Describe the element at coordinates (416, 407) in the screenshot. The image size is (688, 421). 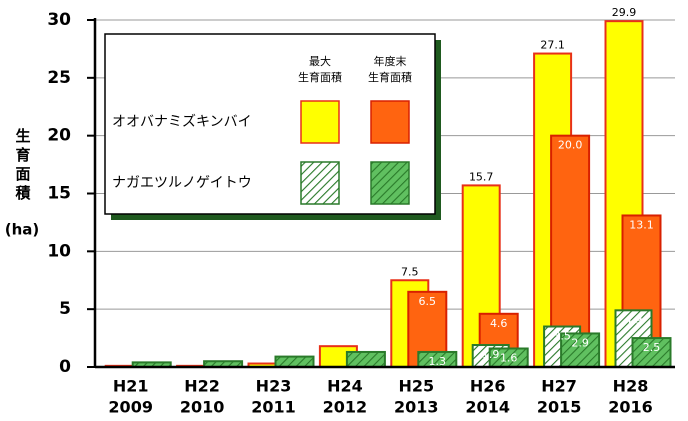
I see `x-tick-label: 2013` at that location.